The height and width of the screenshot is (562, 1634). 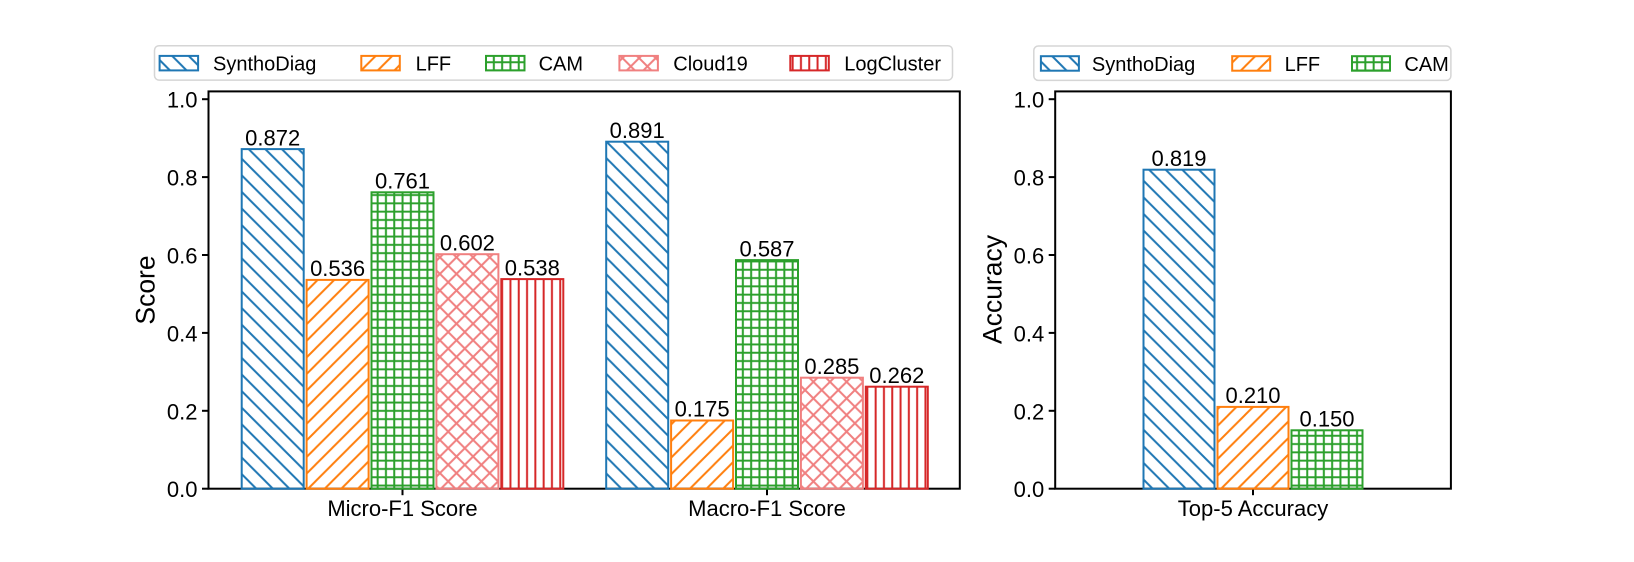 What do you see at coordinates (637, 130) in the screenshot?
I see `svg-text: 0.891` at bounding box center [637, 130].